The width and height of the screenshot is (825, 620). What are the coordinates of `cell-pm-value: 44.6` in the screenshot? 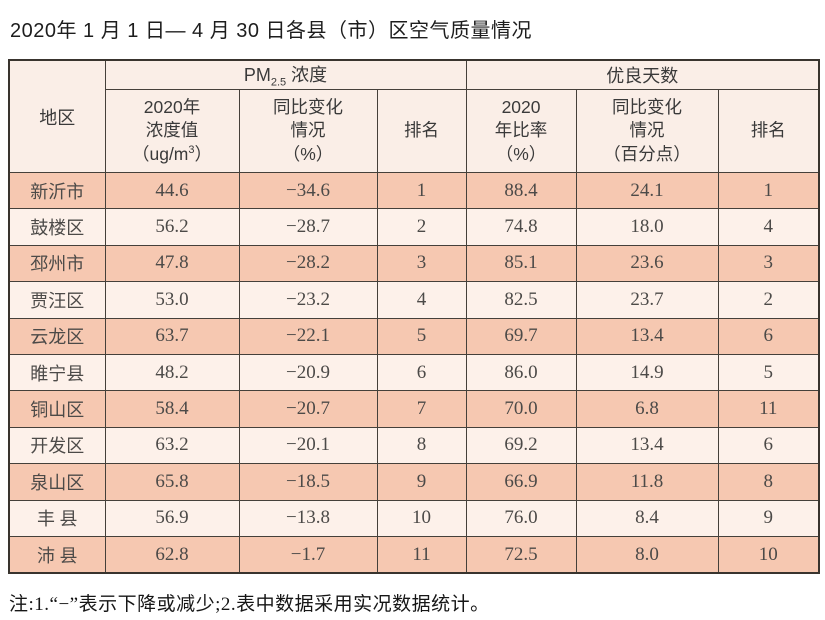 It's located at (172, 190).